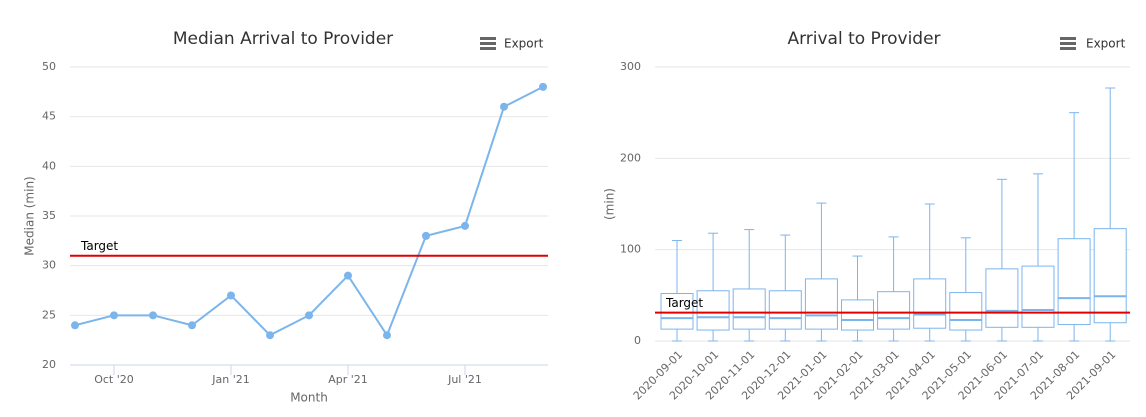 The width and height of the screenshot is (1146, 417). I want to click on y-tick-label: 0, so click(637, 340).